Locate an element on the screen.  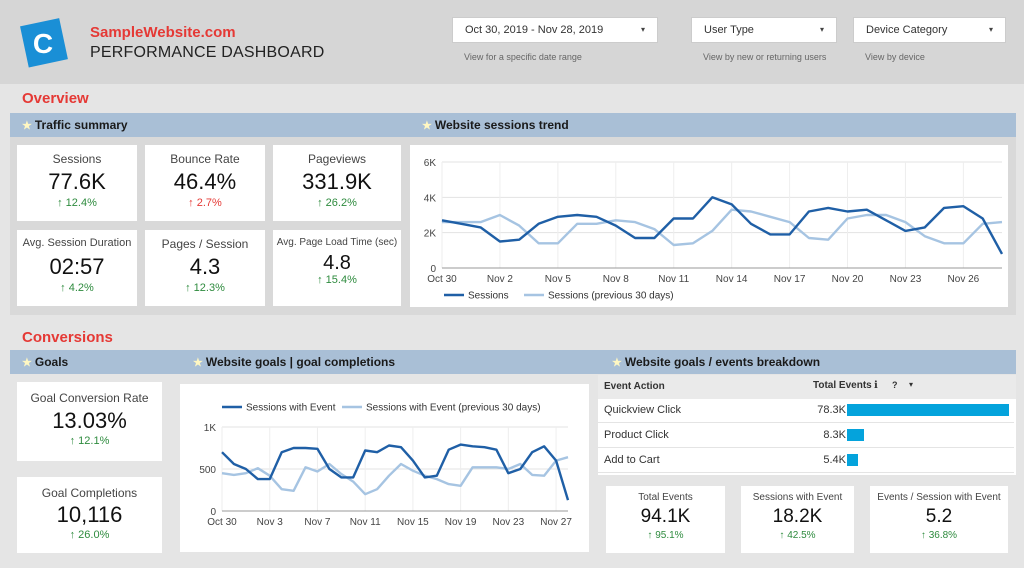
kpi-card-pageviews: Pageviews 331.9K ↑ 26.2% is located at coordinates (337, 183).